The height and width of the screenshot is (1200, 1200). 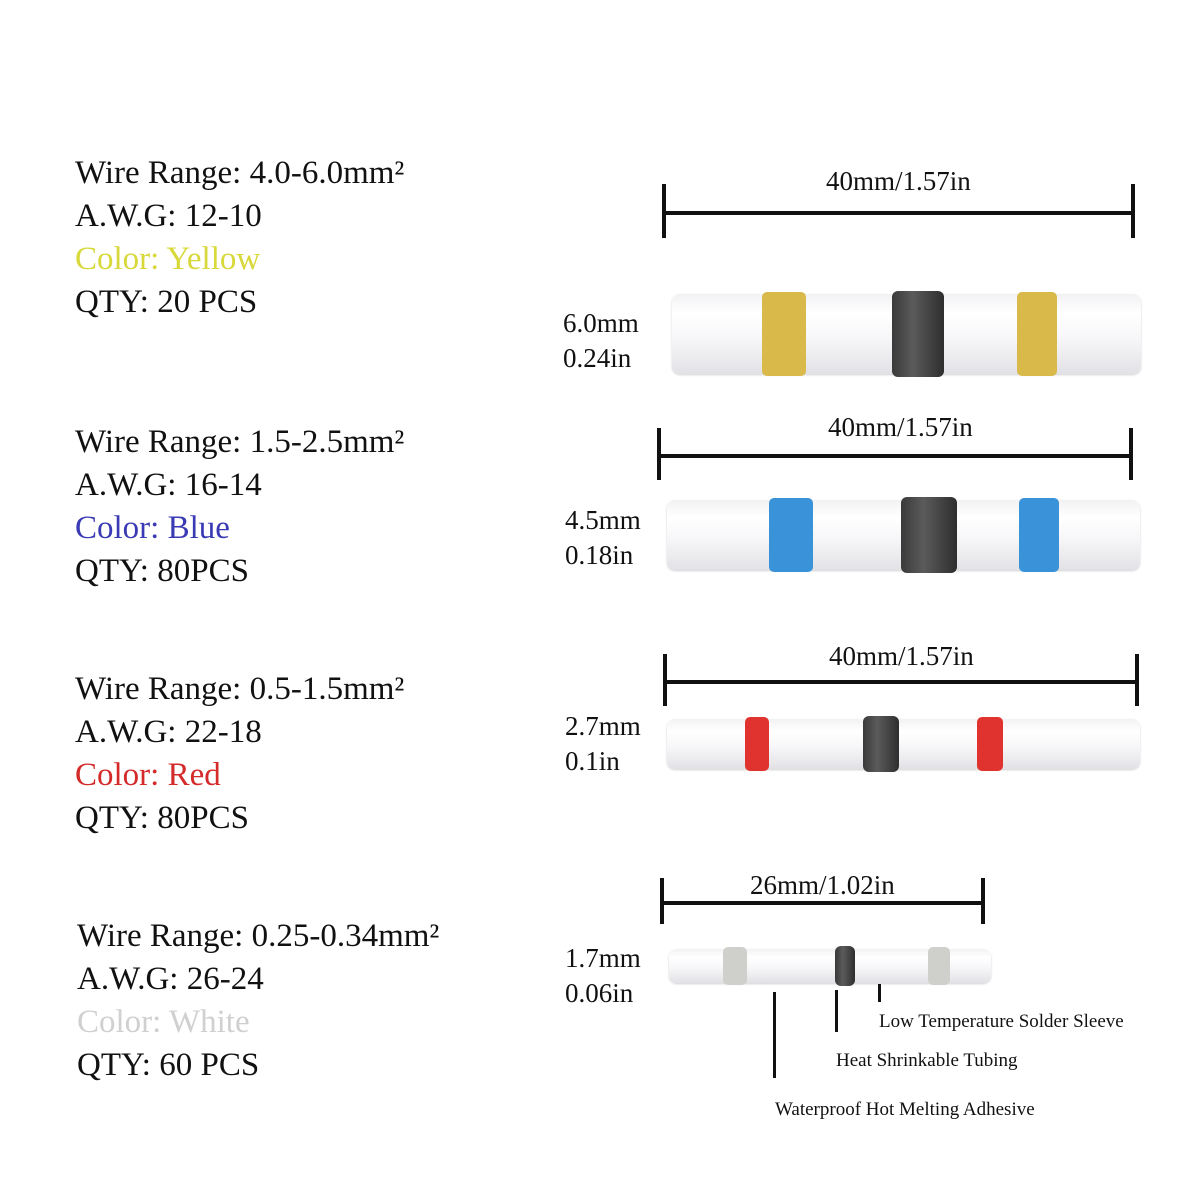 What do you see at coordinates (603, 520) in the screenshot?
I see `diameter-mm: 4.5mm` at bounding box center [603, 520].